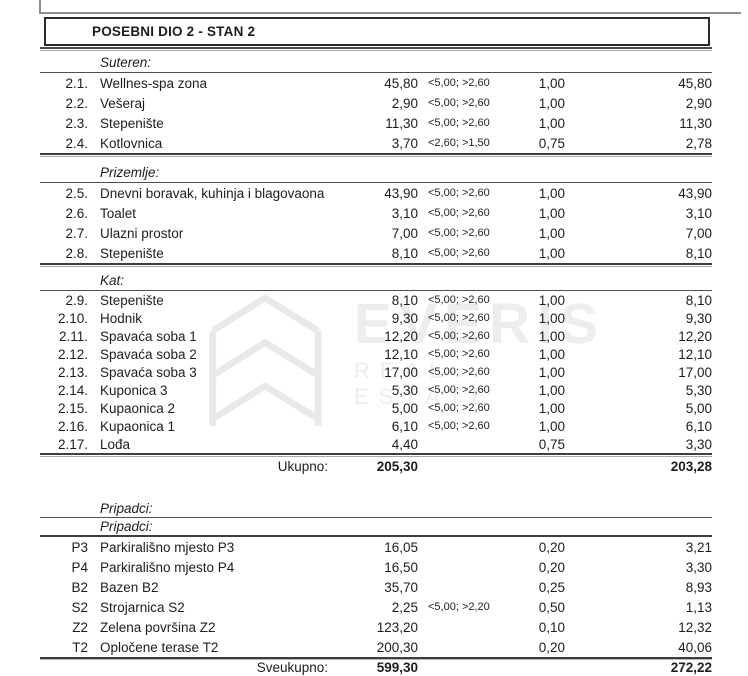 Image resolution: width=748 pixels, height=676 pixels. Describe the element at coordinates (76, 123) in the screenshot. I see `cell-id: 2.3.` at that location.